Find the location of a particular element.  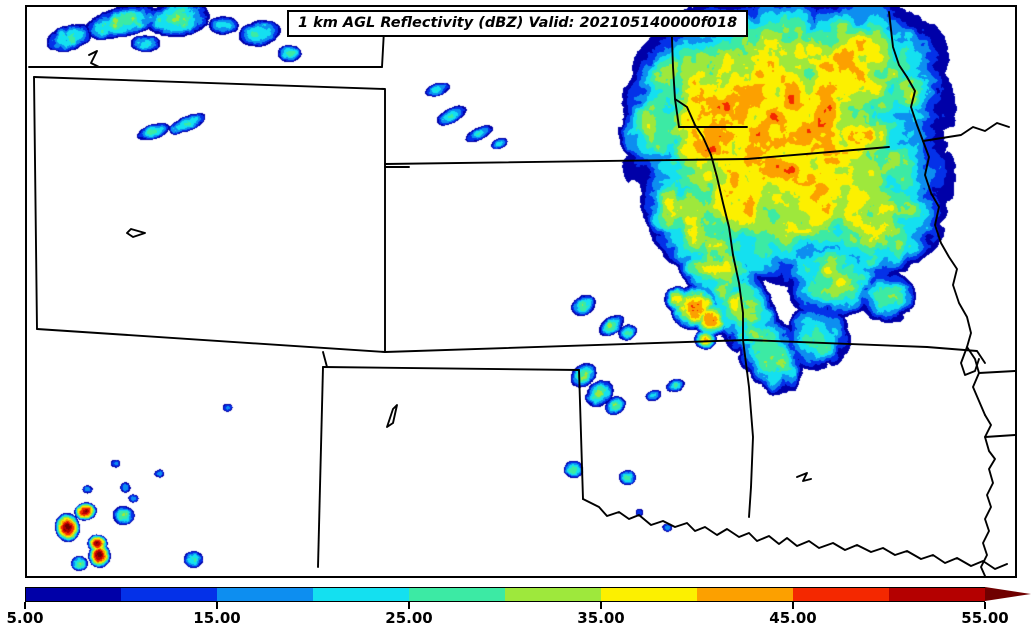

colorbar-tick-label: 35.00 is located at coordinates (601, 618).